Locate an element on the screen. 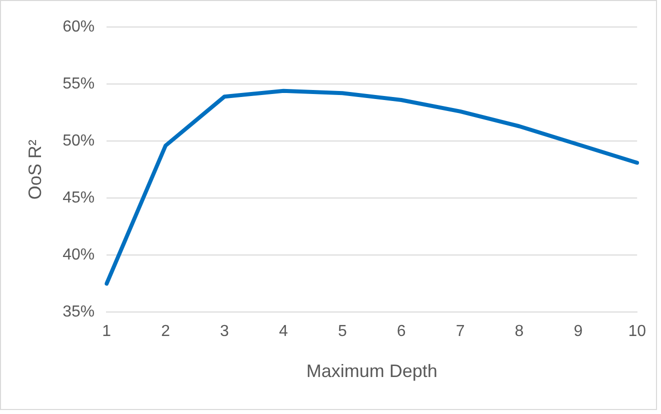  x-tick-label: 7 is located at coordinates (460, 331).